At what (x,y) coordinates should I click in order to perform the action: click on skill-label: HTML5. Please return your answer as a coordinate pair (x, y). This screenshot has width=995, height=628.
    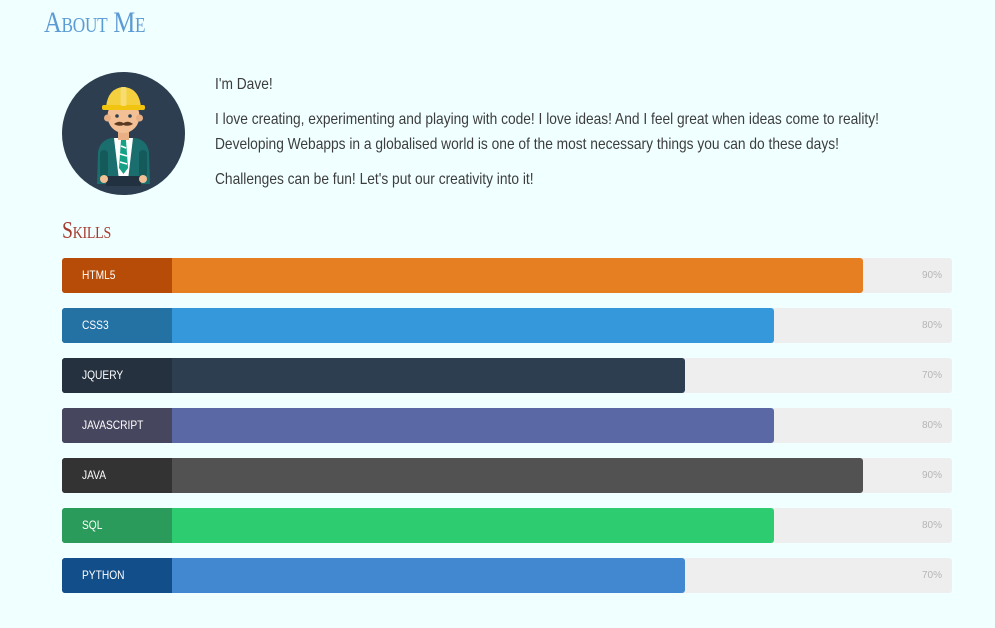
    Looking at the image, I should click on (99, 275).